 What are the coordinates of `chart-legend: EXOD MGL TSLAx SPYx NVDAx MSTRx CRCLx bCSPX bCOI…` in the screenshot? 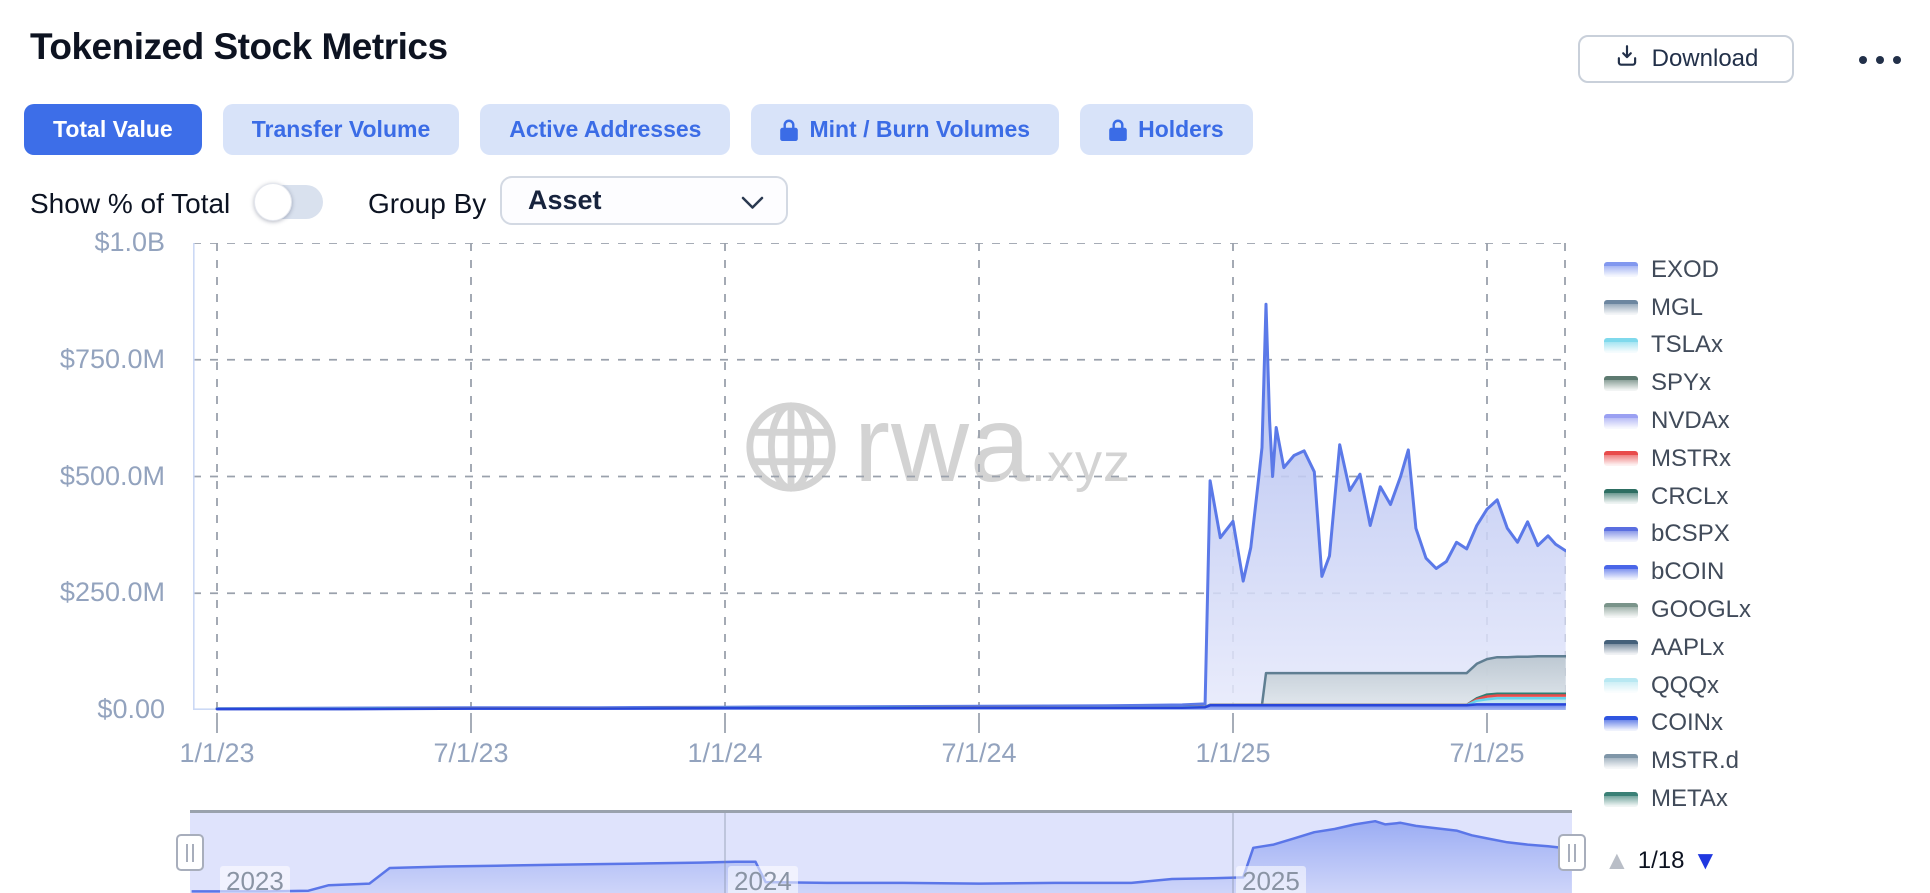 It's located at (1677, 534).